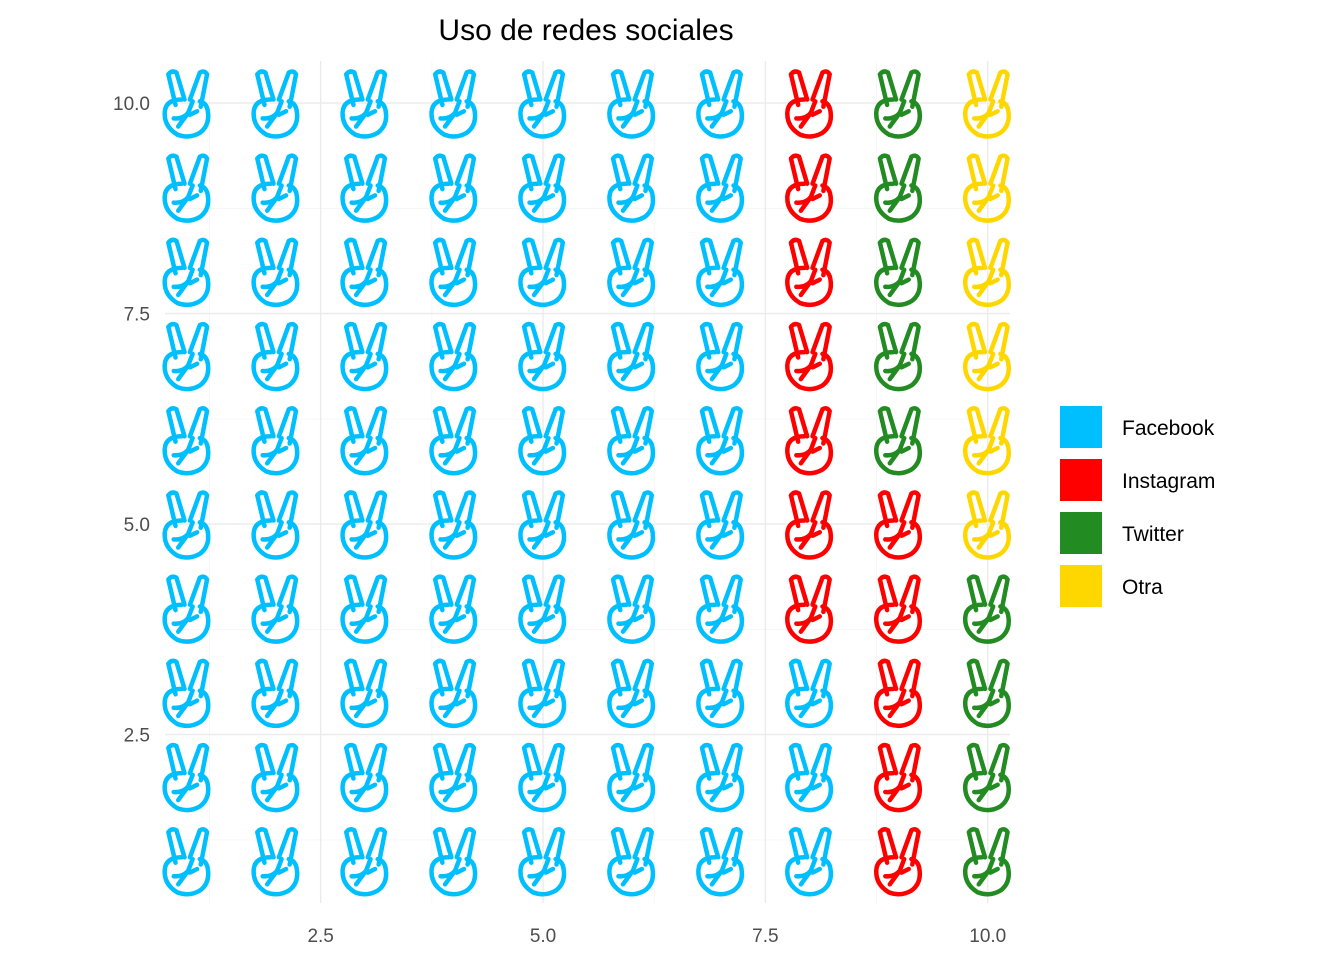 Image resolution: width=1344 pixels, height=960 pixels. What do you see at coordinates (1153, 534) in the screenshot?
I see `legend-label: Twitter` at bounding box center [1153, 534].